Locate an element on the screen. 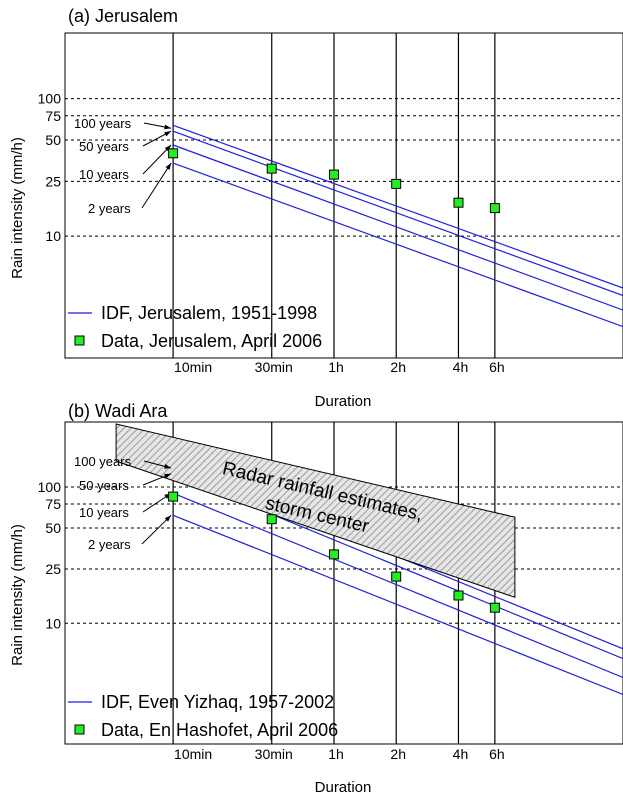 This screenshot has height=795, width=623. panel-b-legend-idf: IDF, Even Yizhaq, 1957-2002 is located at coordinates (217, 702).